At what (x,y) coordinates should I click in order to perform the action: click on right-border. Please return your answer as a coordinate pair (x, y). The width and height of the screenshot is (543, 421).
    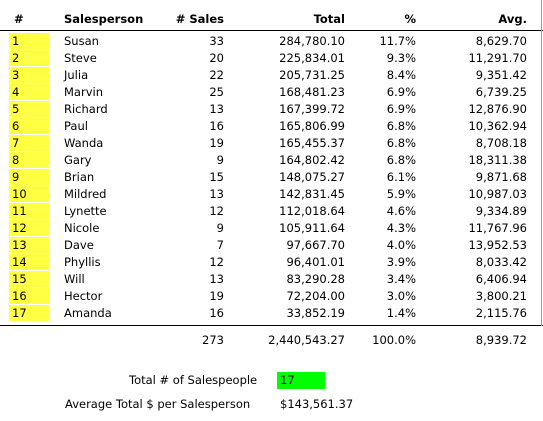
    Looking at the image, I should click on (541, 163).